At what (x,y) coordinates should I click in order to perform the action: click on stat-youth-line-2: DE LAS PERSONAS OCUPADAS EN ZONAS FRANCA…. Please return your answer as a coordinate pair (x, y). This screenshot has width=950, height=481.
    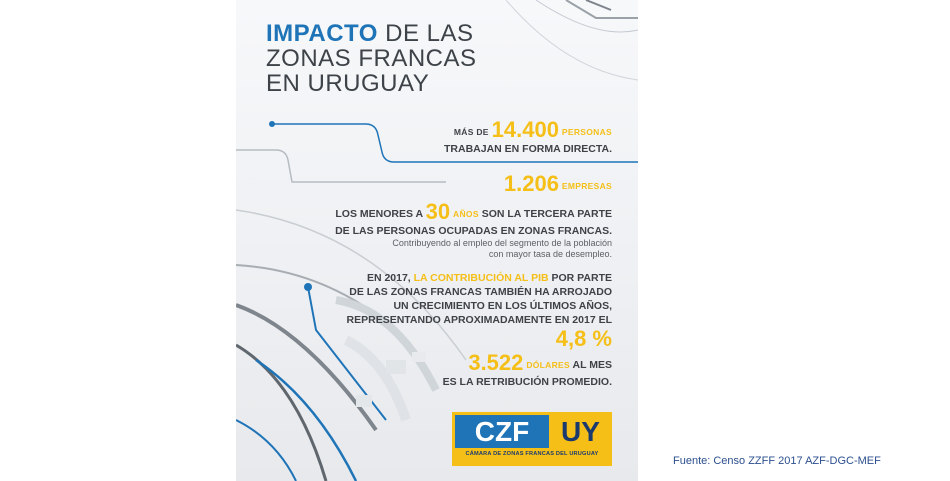
    Looking at the image, I should click on (473, 231).